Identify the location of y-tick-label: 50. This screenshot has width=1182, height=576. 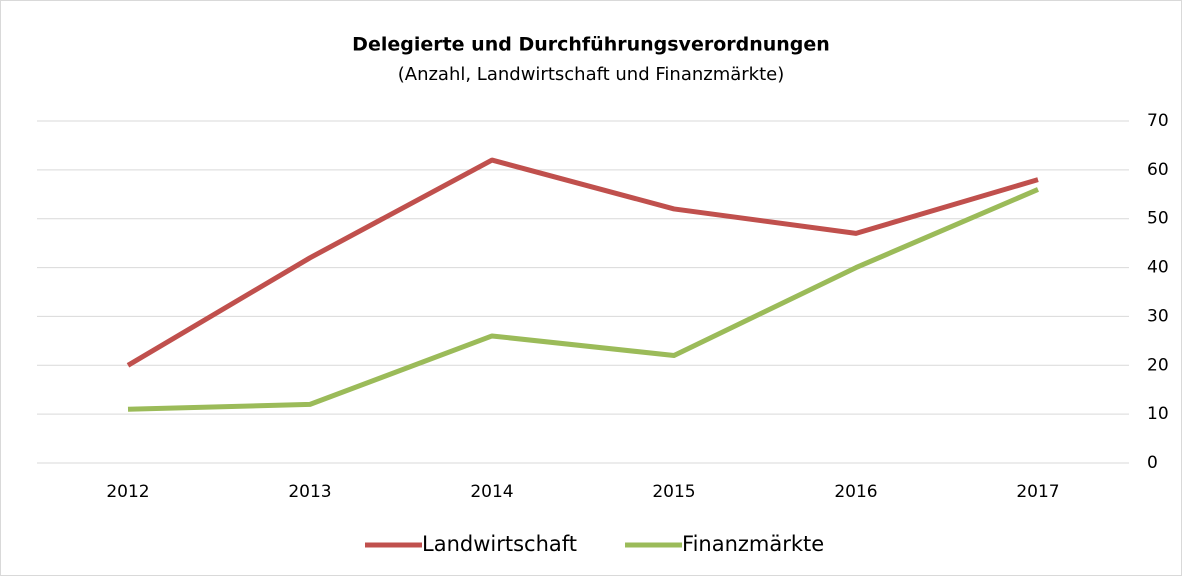
(1158, 219).